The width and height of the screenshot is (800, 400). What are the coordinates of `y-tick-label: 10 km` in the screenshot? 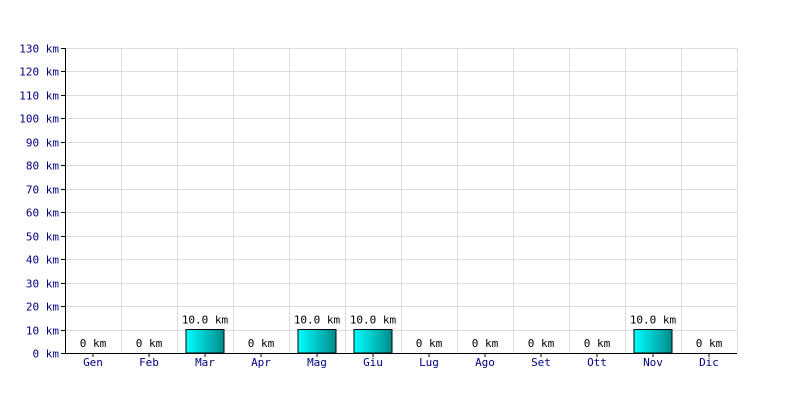 It's located at (42, 331).